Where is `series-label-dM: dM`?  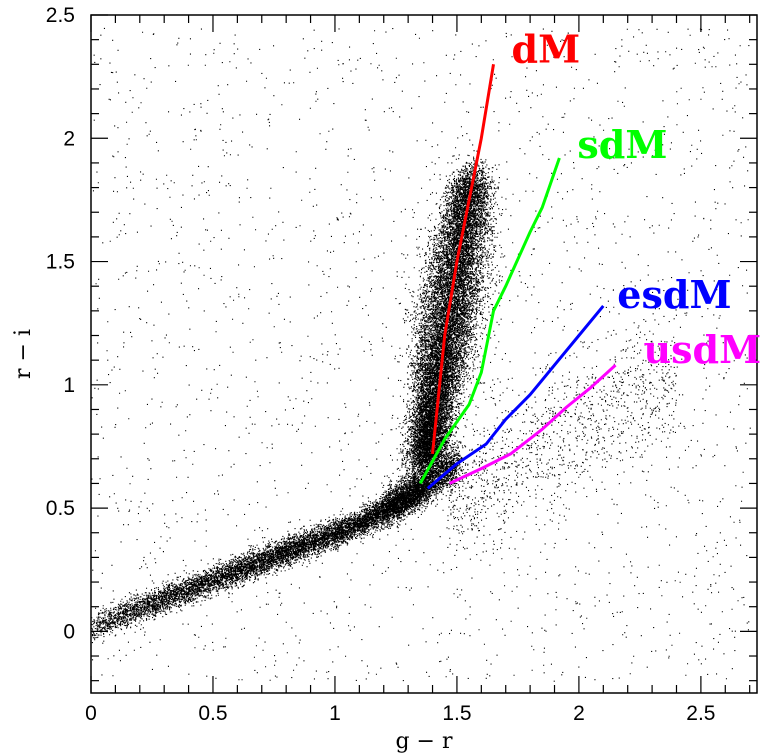
series-label-dM: dM is located at coordinates (546, 48).